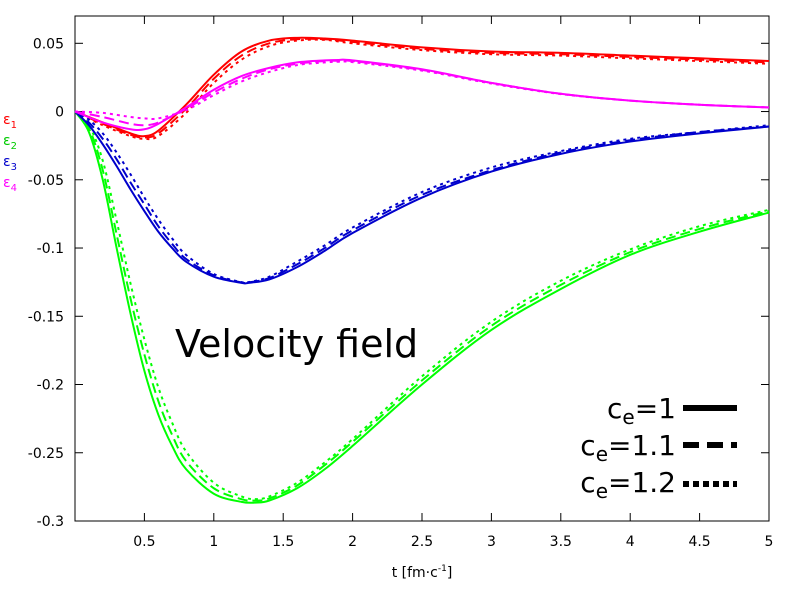  Describe the element at coordinates (628, 447) in the screenshot. I see `legend-label-2: ce=1.1` at that location.